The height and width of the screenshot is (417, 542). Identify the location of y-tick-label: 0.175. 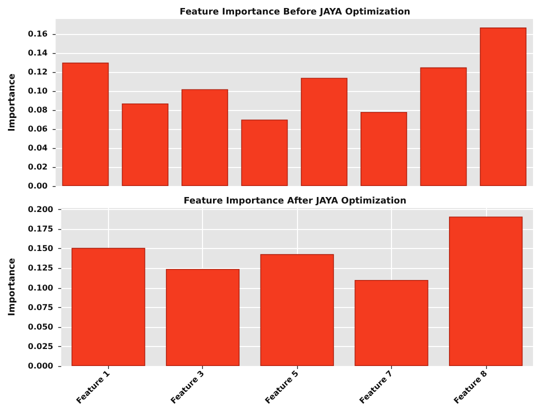
(41, 229).